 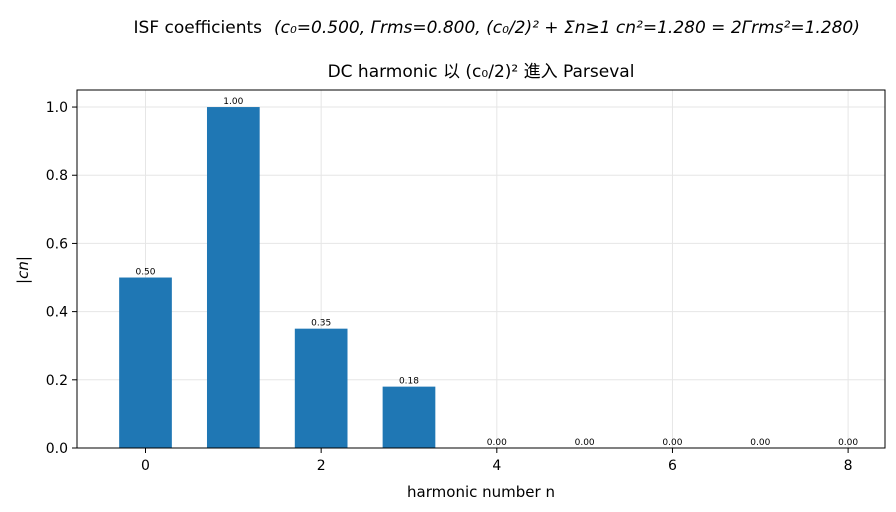 What do you see at coordinates (848, 443) in the screenshot?
I see `bar-value-label-n8: 0.00` at bounding box center [848, 443].